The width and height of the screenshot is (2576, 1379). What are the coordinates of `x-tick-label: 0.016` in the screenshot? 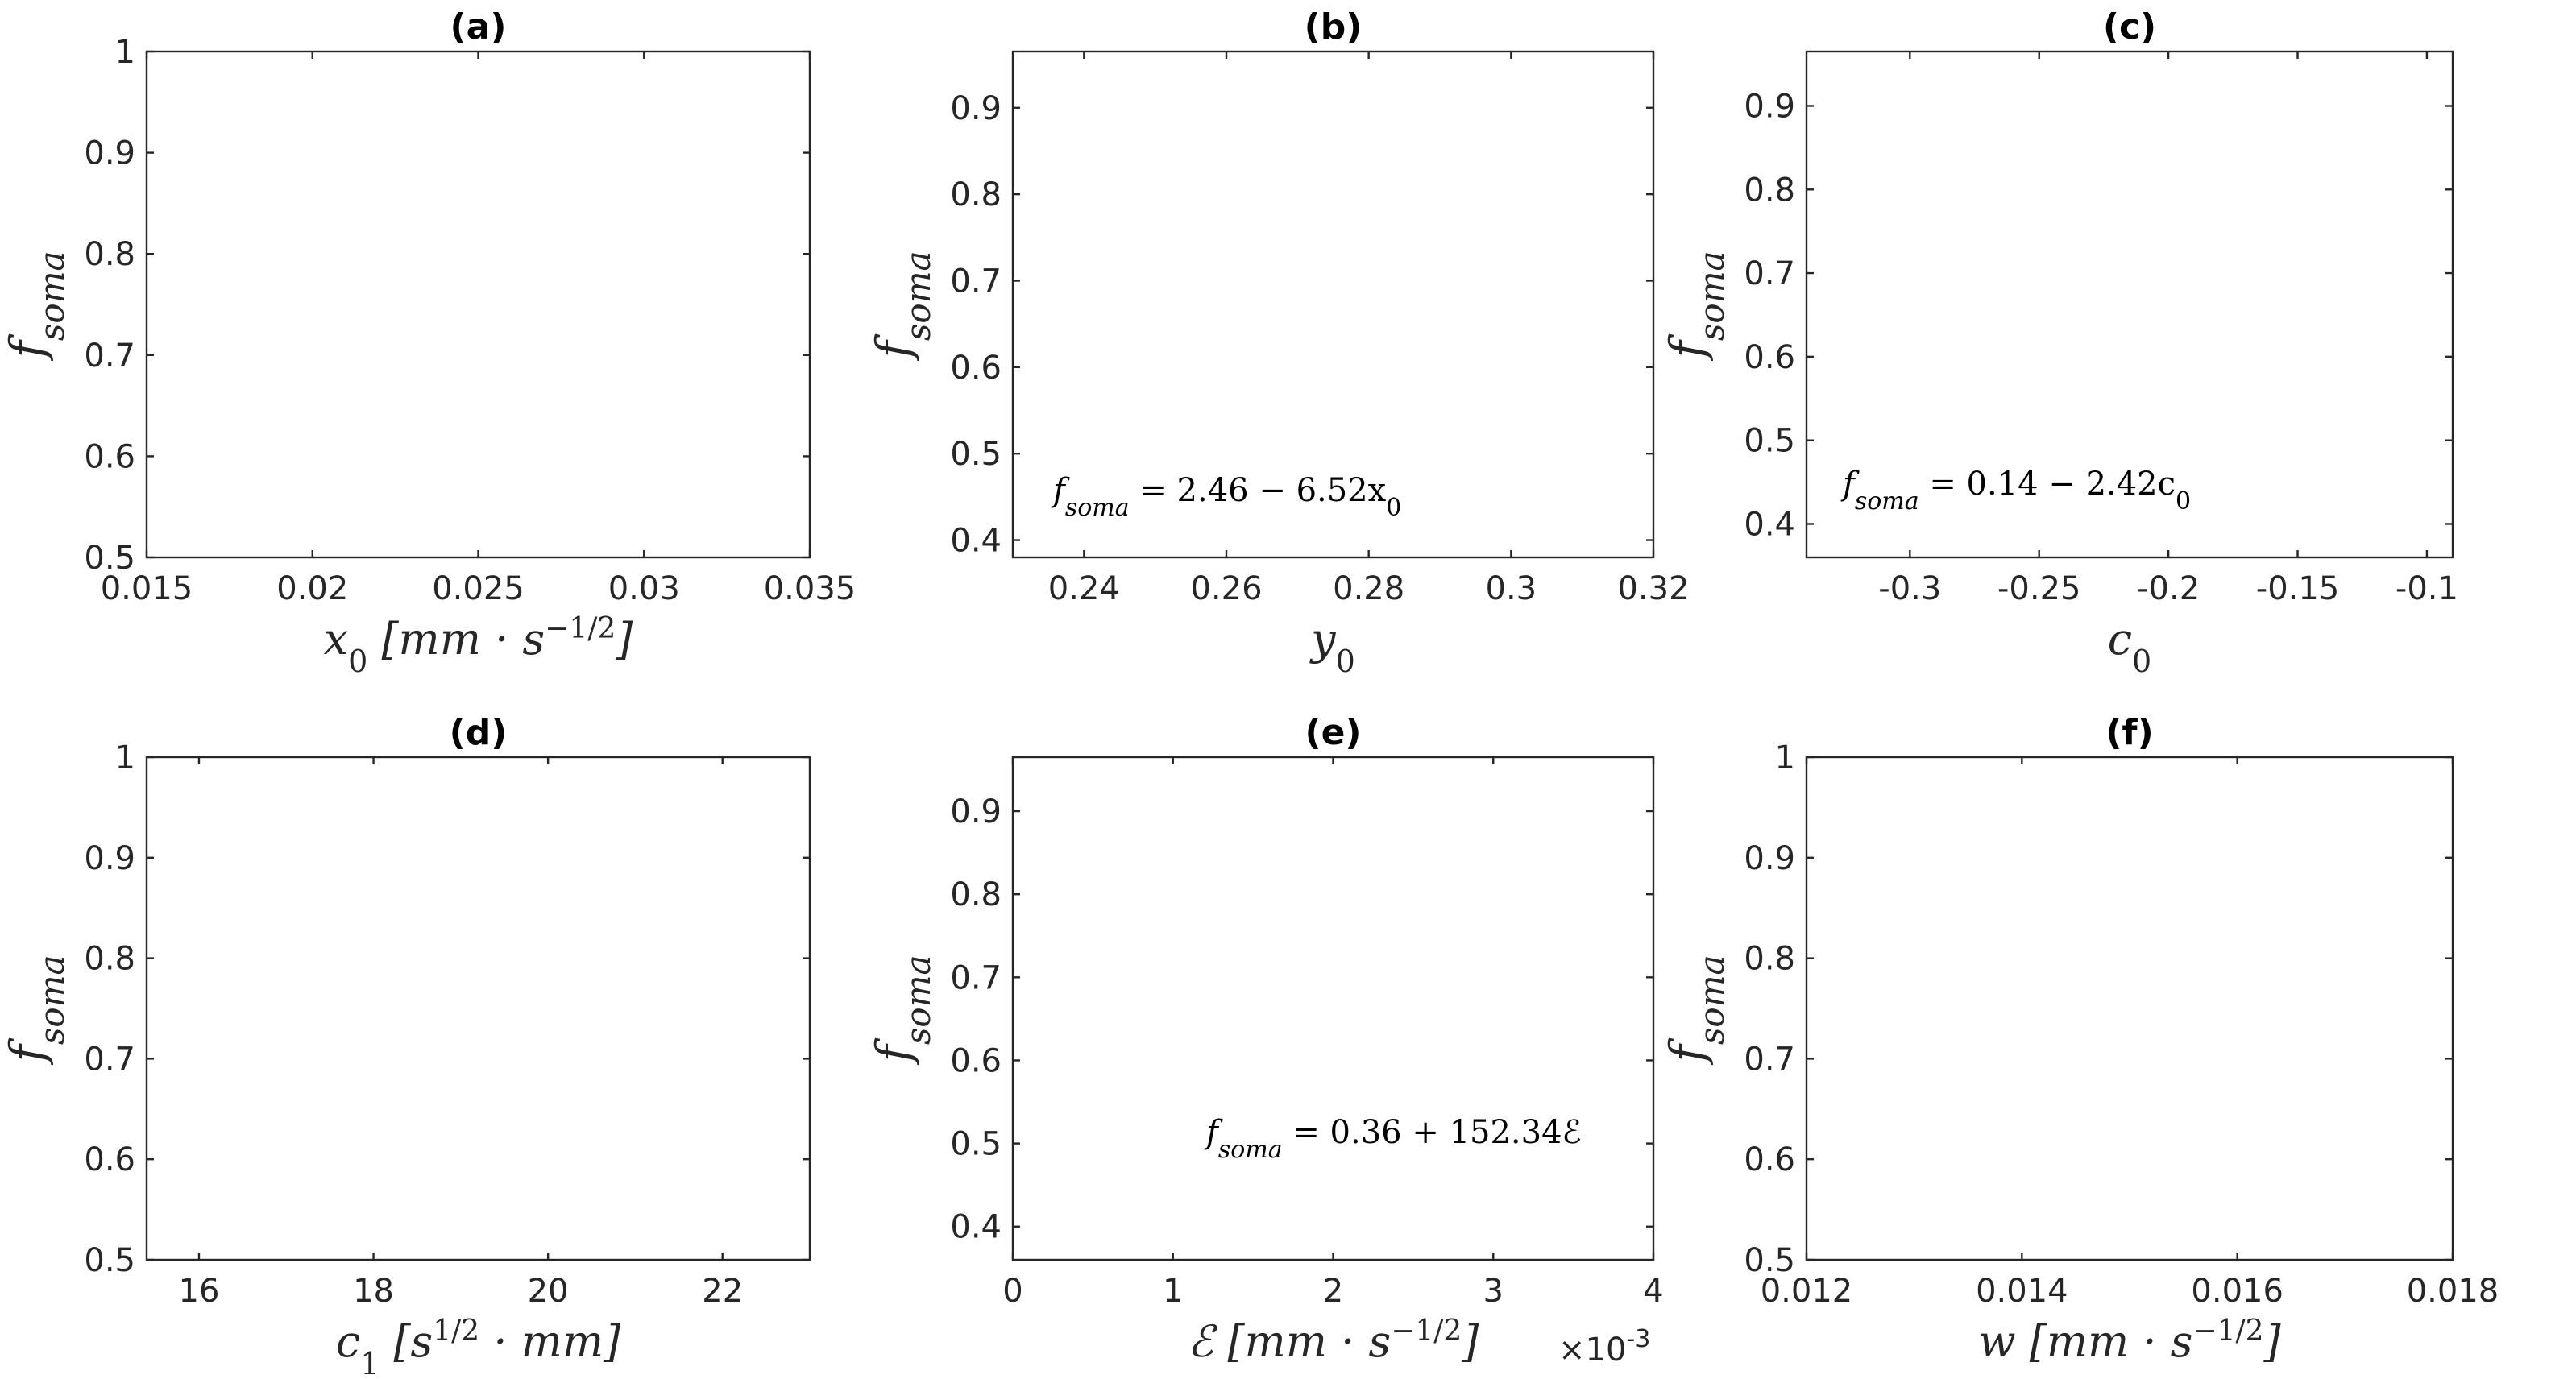 It's located at (2237, 1291).